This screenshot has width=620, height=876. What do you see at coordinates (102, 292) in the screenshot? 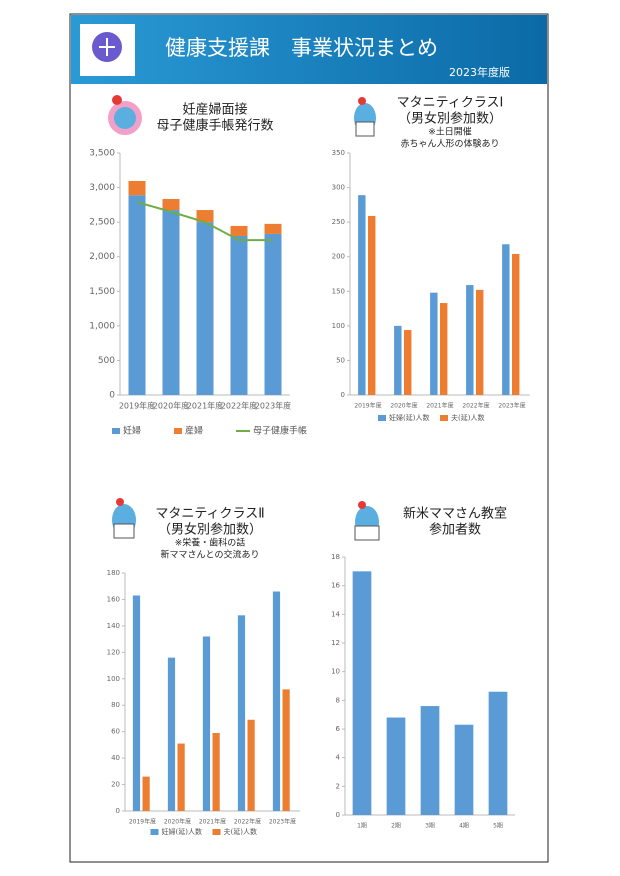
I see `y-tick-label: 1,500` at bounding box center [102, 292].